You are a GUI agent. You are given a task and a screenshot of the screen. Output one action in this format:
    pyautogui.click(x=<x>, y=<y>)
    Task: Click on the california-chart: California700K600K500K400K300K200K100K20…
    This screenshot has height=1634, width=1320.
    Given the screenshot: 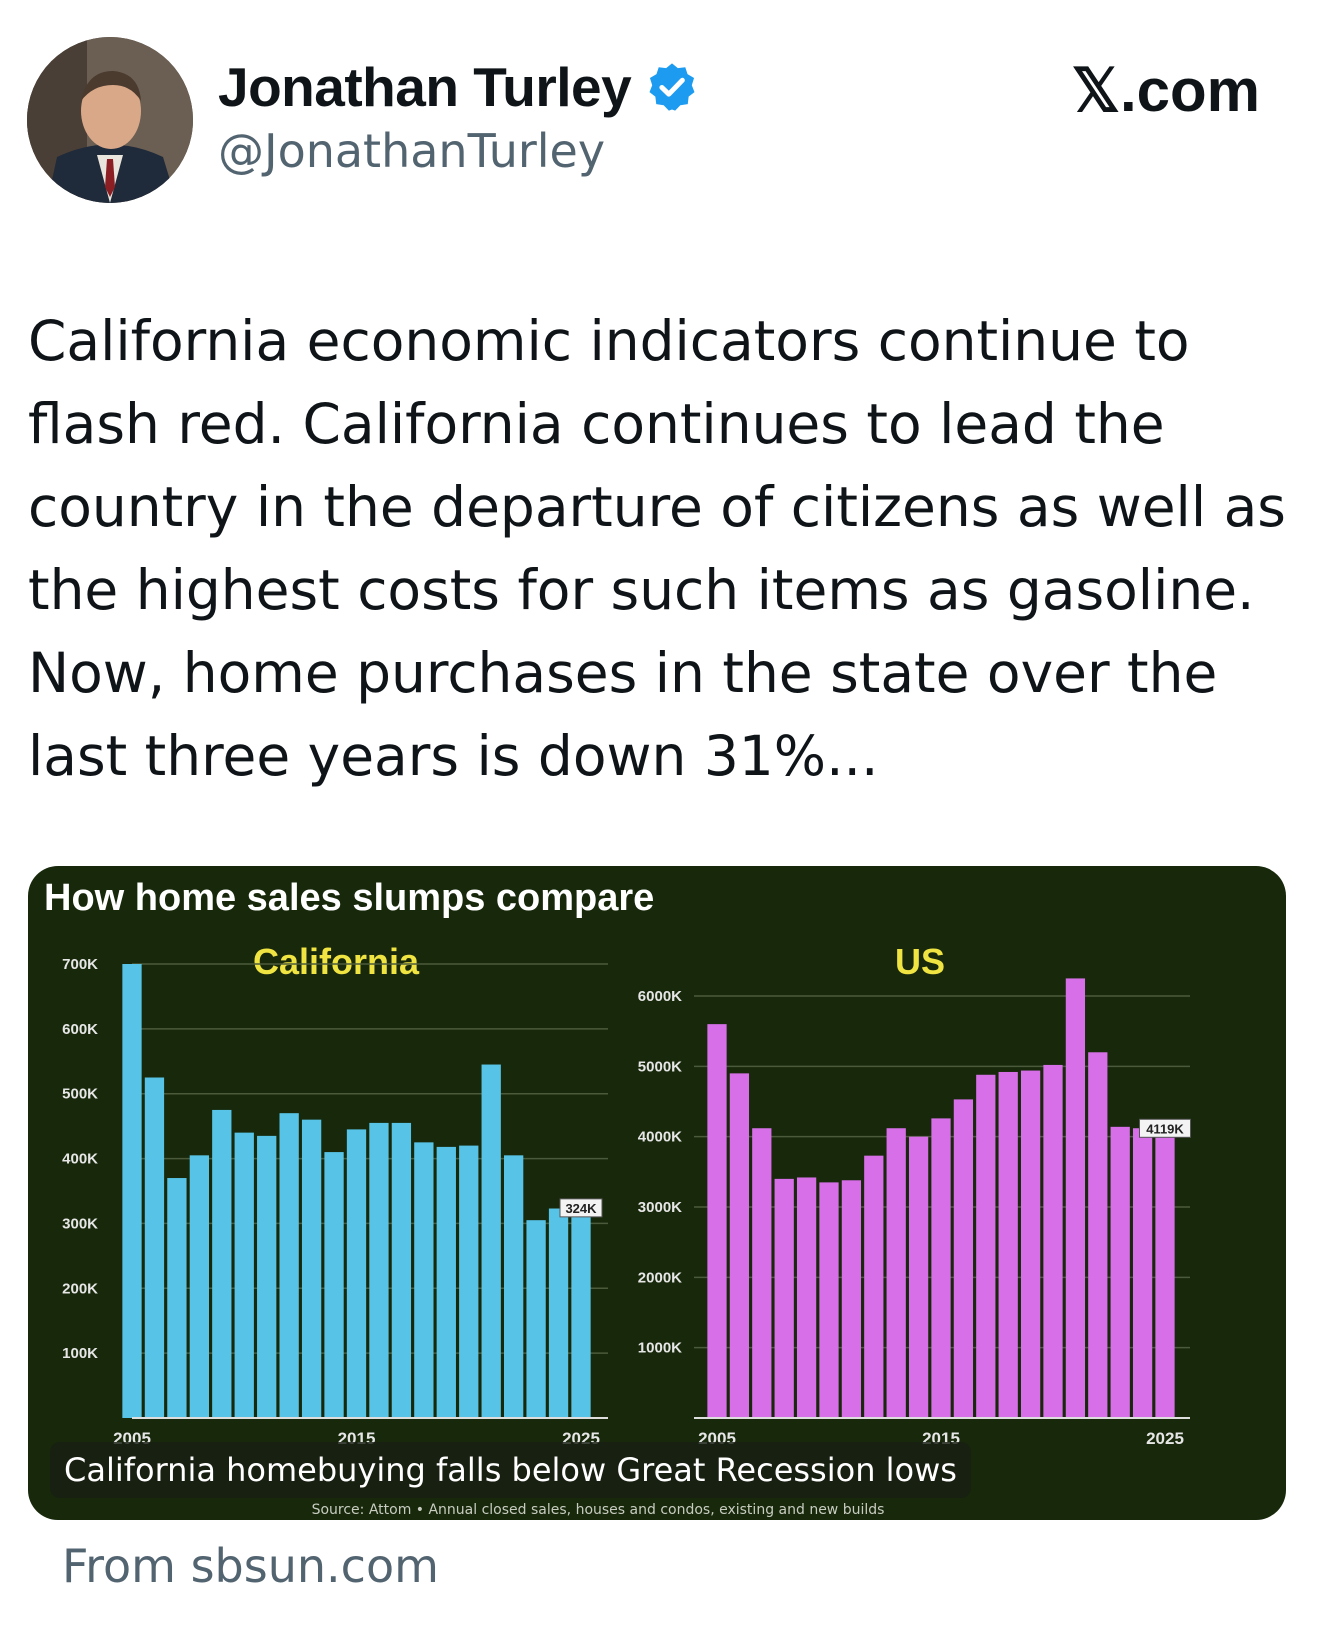 What is the action you would take?
    pyautogui.click(x=335, y=1194)
    